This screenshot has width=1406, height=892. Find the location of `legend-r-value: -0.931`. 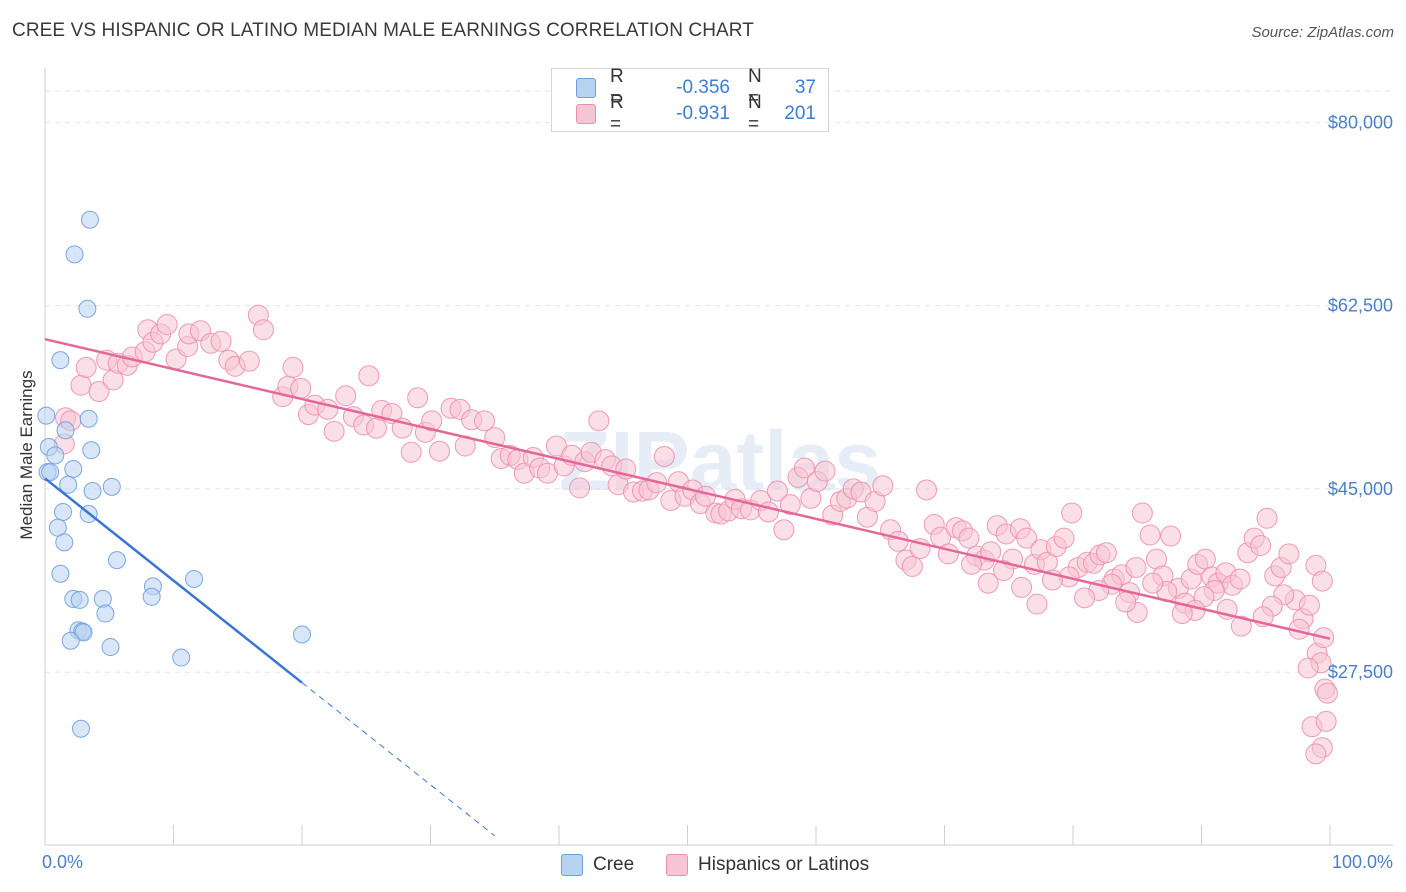

legend-r-value: -0.931 is located at coordinates (703, 113).